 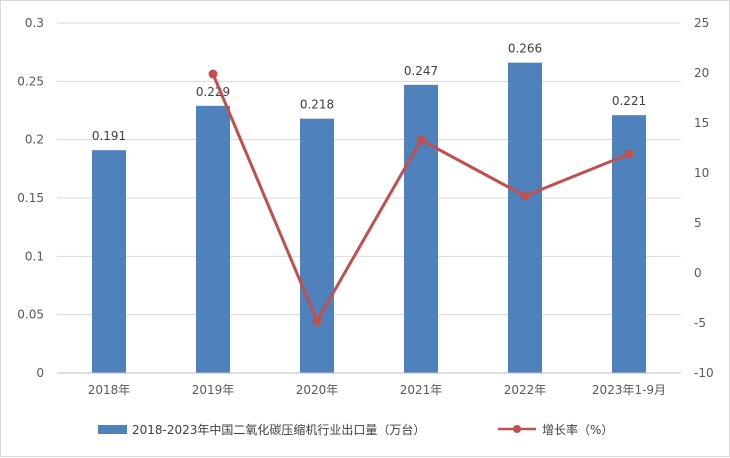 I want to click on y-left-tick-label: 0.1, so click(x=34, y=256).